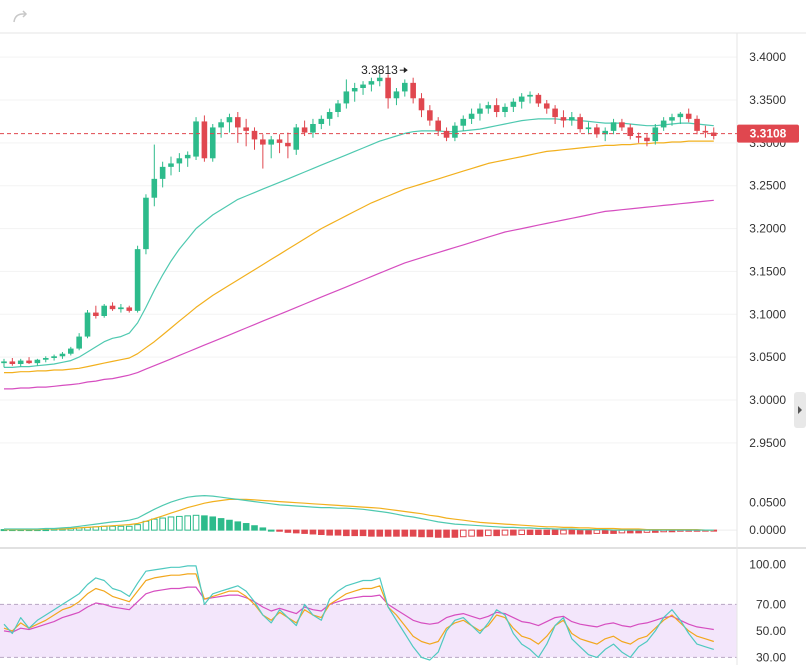  Describe the element at coordinates (768, 134) in the screenshot. I see `current-price-label: 3.3108` at that location.